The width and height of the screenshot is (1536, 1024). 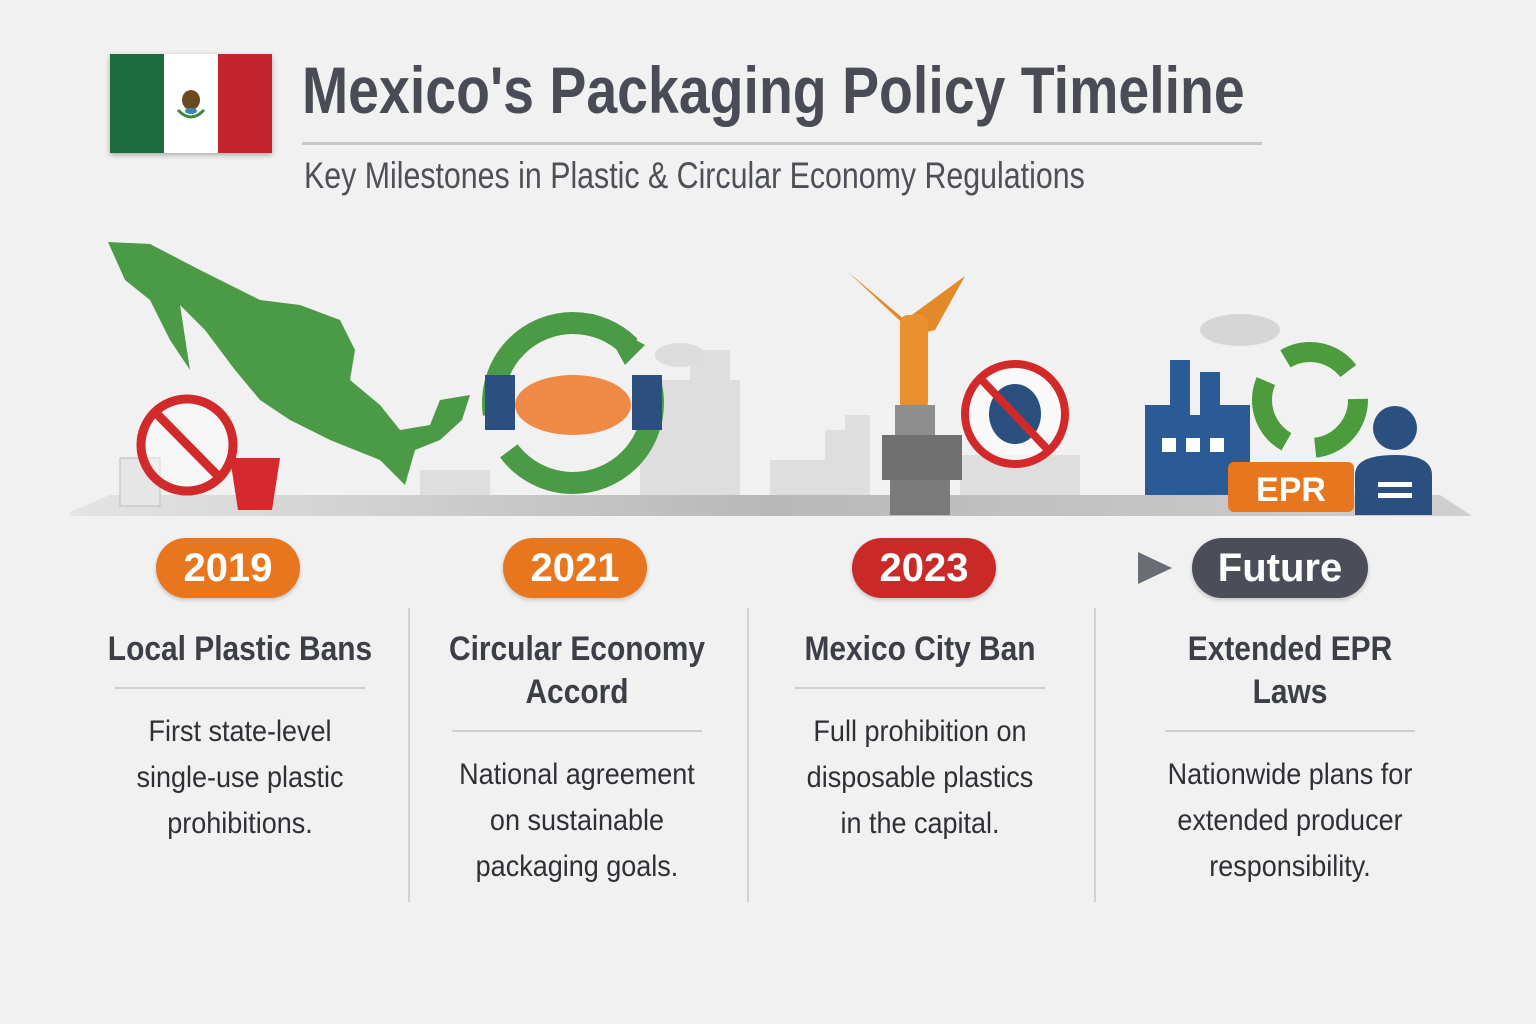 I want to click on milestone-description-line: in the capital., so click(x=920, y=823).